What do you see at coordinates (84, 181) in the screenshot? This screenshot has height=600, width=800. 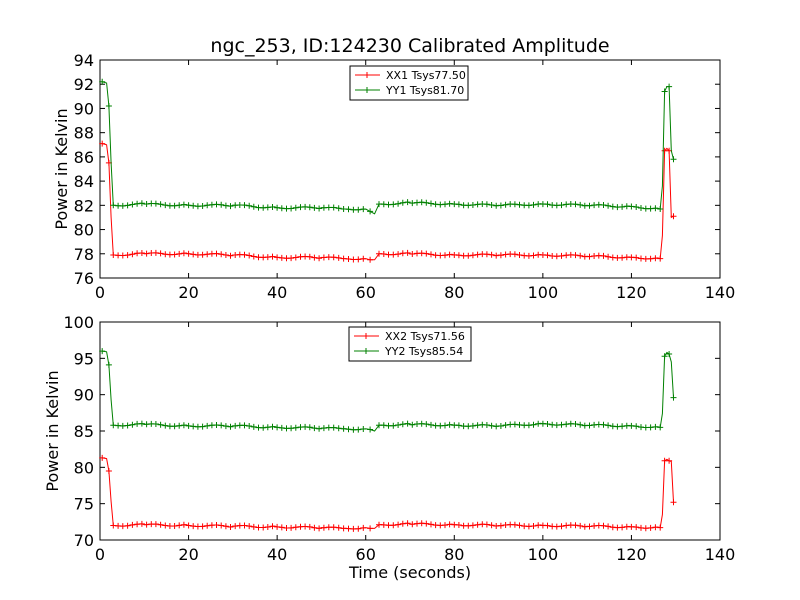 I see `top-y-tick-label: 84` at bounding box center [84, 181].